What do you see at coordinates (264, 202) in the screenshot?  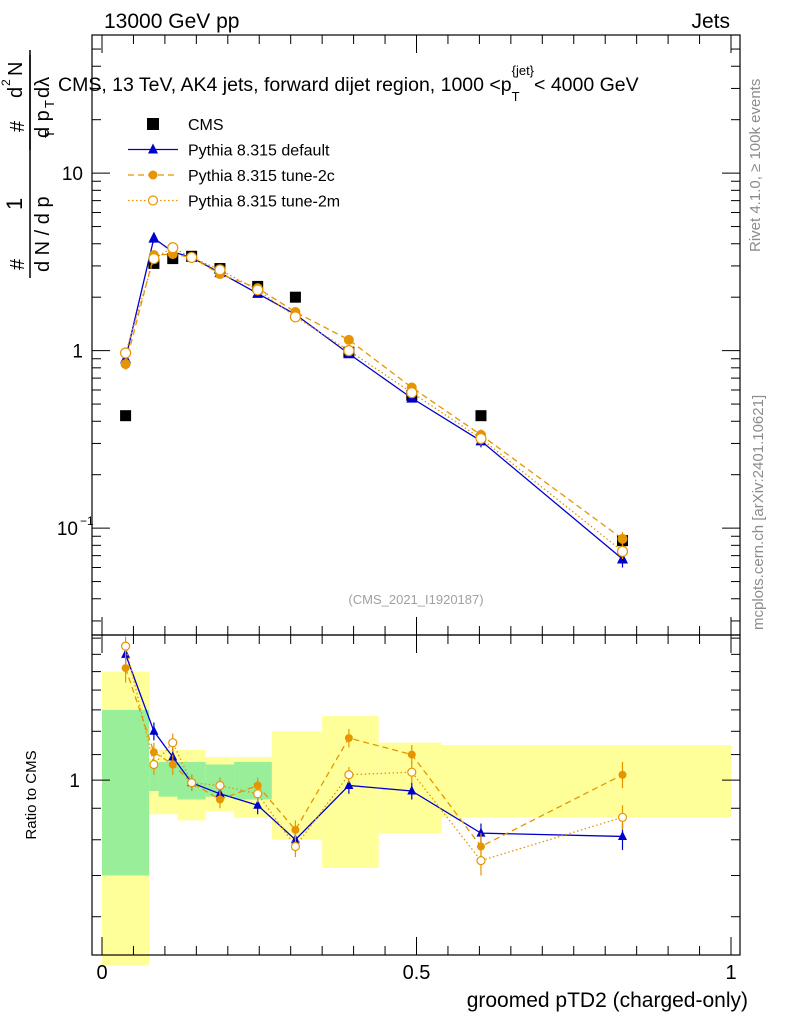 I see `legend-label: Pythia 8.315 tune-2m` at bounding box center [264, 202].